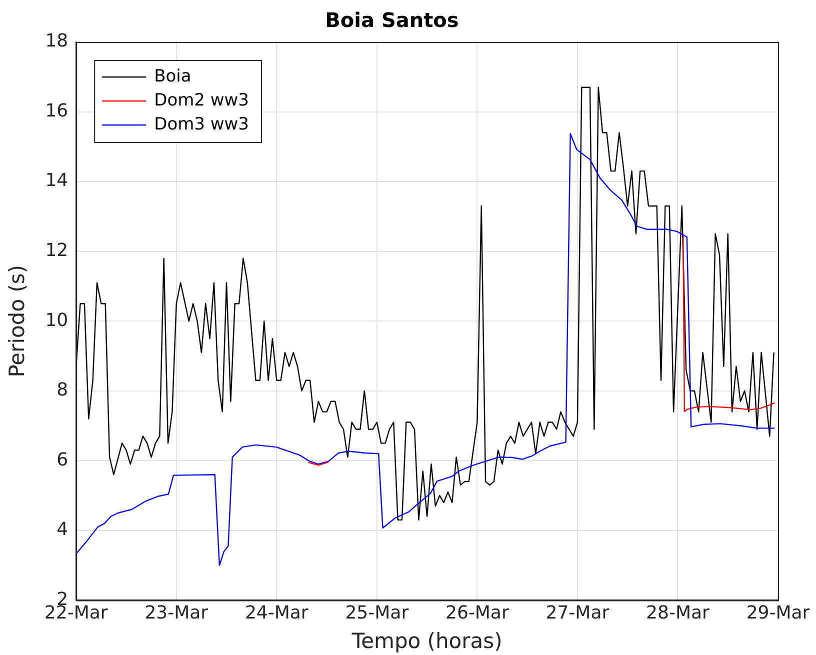 This screenshot has height=655, width=816. What do you see at coordinates (176, 613) in the screenshot?
I see `x-tick-label: 23-Mar` at bounding box center [176, 613].